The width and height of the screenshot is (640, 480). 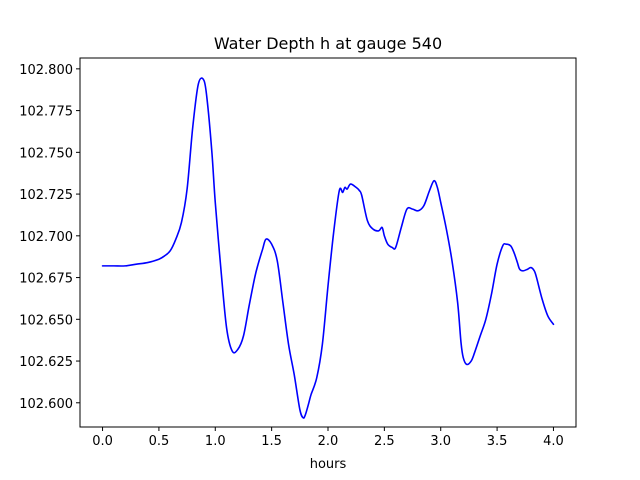 I want to click on x-tick-label: 3.0, so click(x=440, y=441).